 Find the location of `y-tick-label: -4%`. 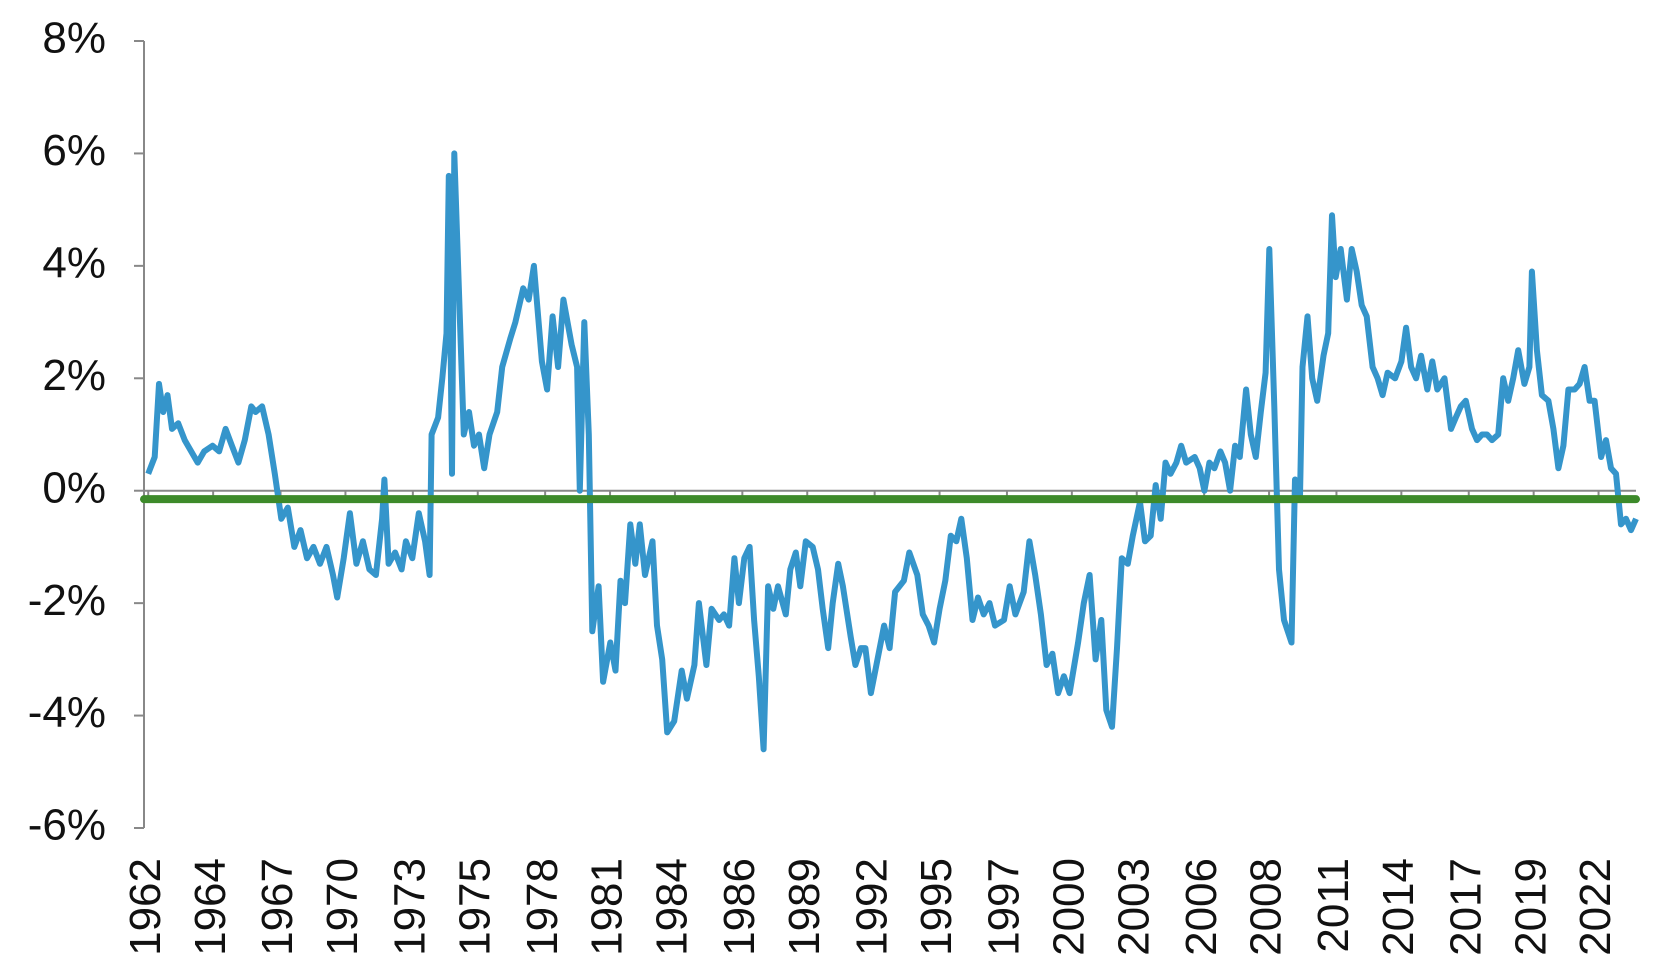

y-tick-label: -4% is located at coordinates (67, 712).